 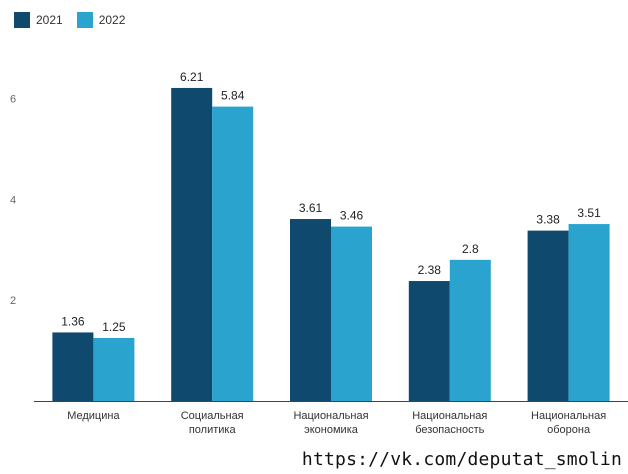 What do you see at coordinates (459, 459) in the screenshot?
I see `source-url: https://vk.com/deputat_smolin` at bounding box center [459, 459].